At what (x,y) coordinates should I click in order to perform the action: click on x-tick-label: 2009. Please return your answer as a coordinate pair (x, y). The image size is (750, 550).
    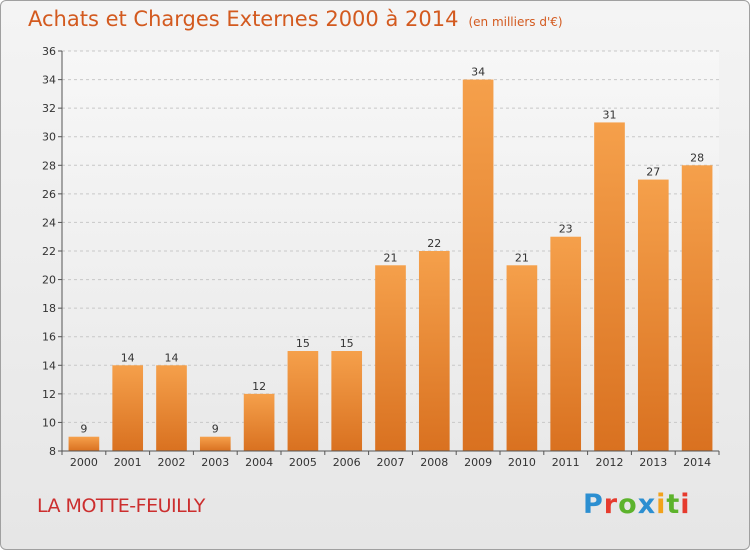
    Looking at the image, I should click on (478, 462).